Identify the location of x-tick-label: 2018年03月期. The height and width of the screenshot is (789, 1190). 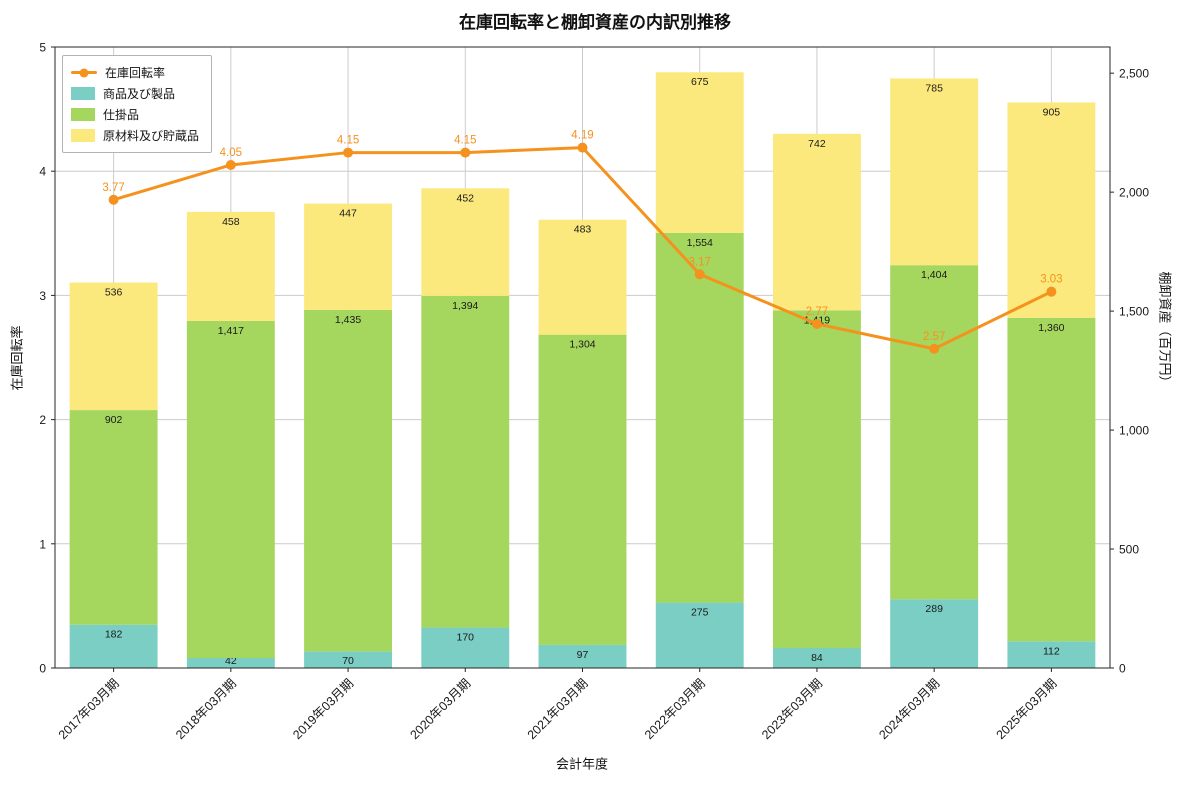
(206, 709).